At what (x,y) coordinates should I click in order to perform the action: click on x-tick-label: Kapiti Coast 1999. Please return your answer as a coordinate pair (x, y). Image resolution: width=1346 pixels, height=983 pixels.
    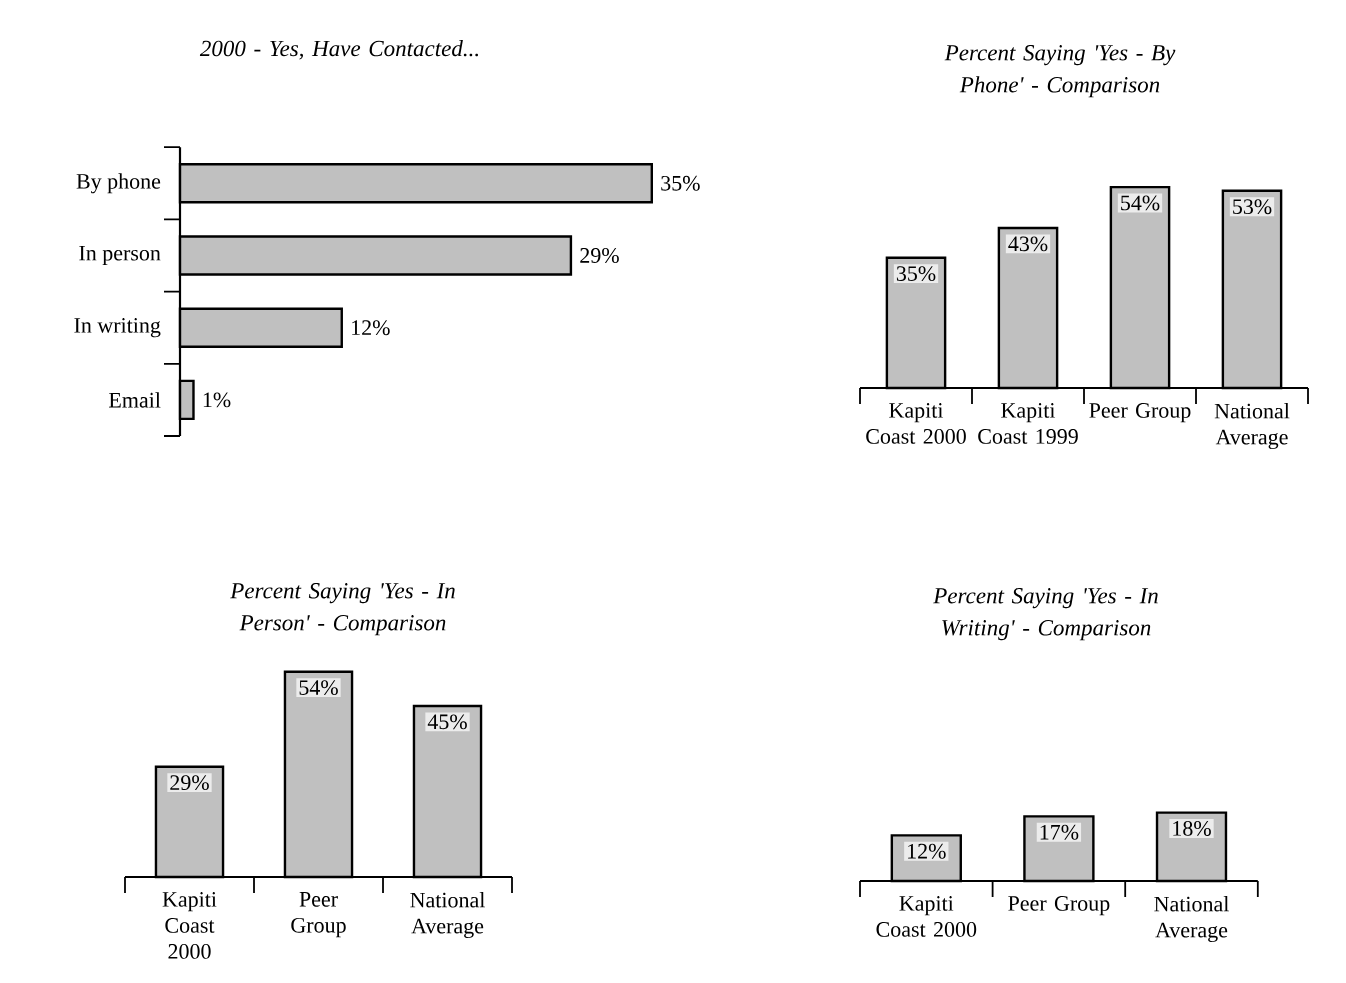
    Looking at the image, I should click on (1028, 423).